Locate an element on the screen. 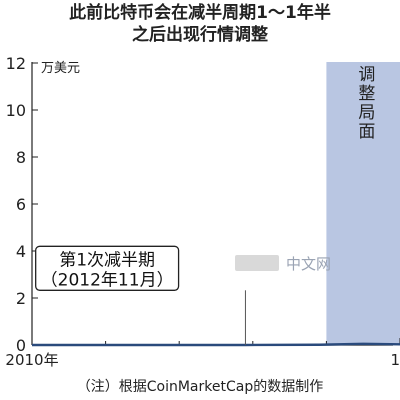 This screenshot has height=400, width=400. x-tick-label: 15 is located at coordinates (395, 360).